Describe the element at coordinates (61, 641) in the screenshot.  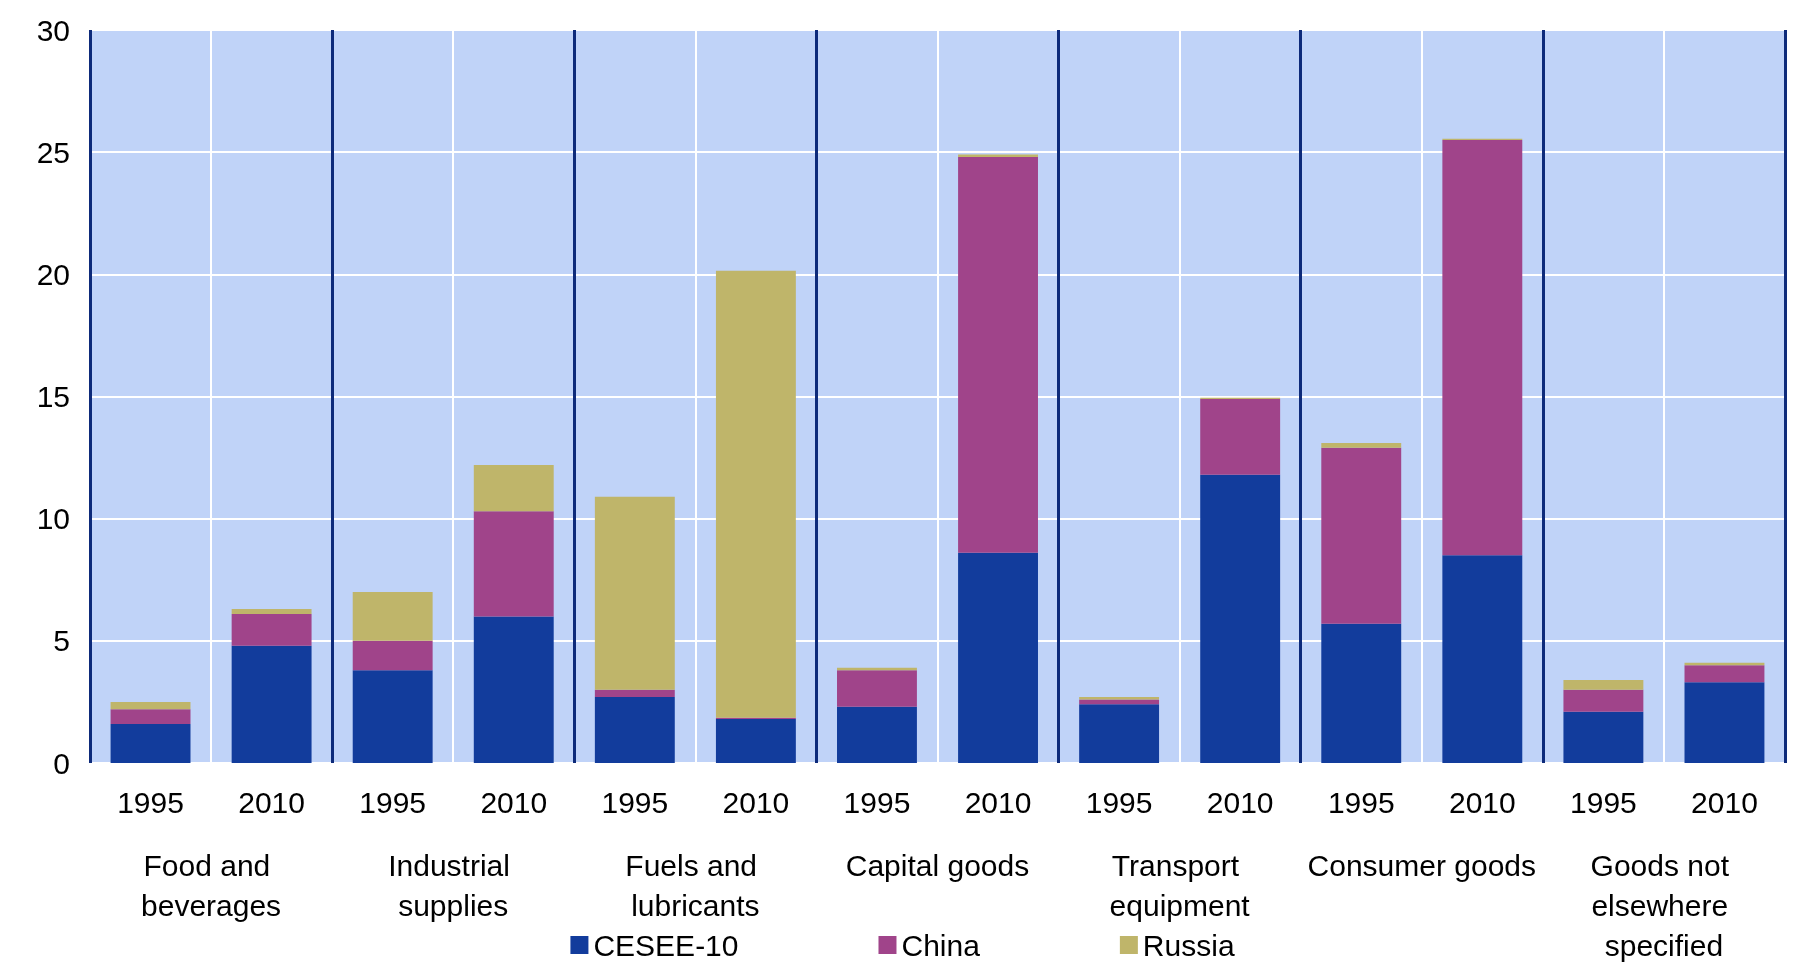
I see `y-tick-label: 5` at that location.